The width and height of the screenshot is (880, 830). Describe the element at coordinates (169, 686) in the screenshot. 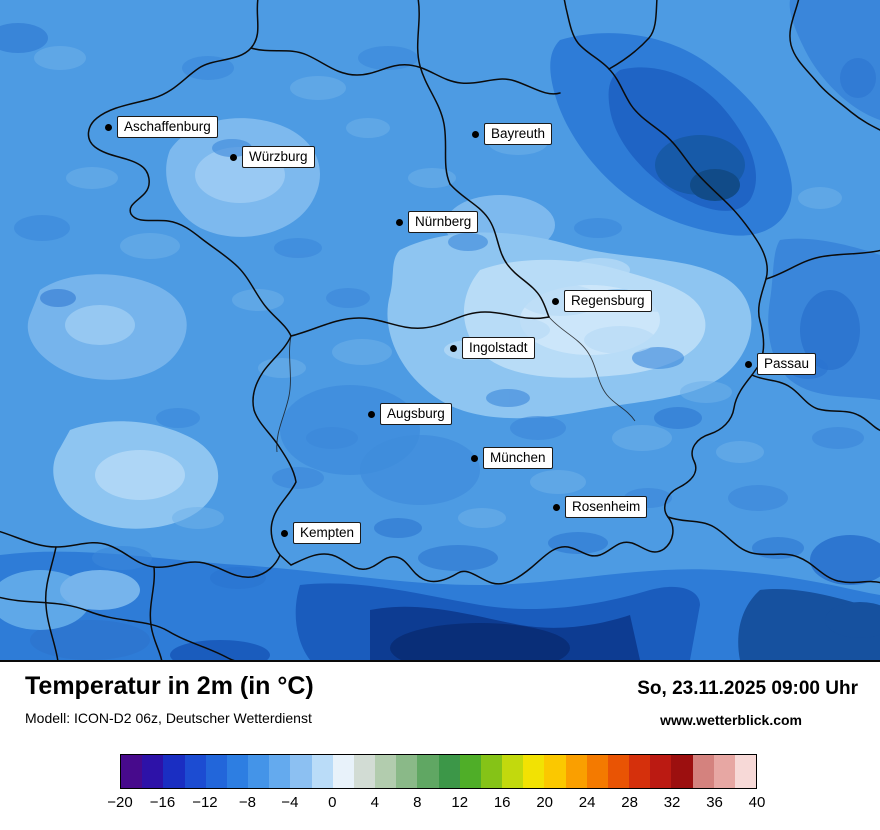

I see `page-title: Temperatur in 2m (in °C)` at that location.